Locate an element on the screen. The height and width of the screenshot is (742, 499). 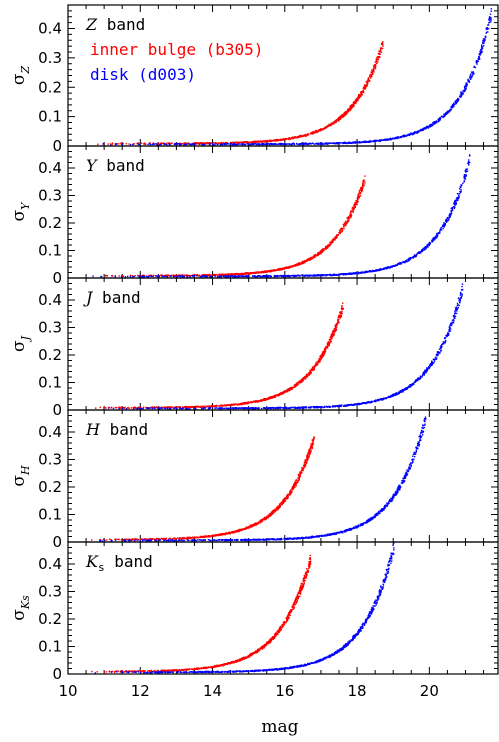
y-tick-label: 0.4 is located at coordinates (50, 300).